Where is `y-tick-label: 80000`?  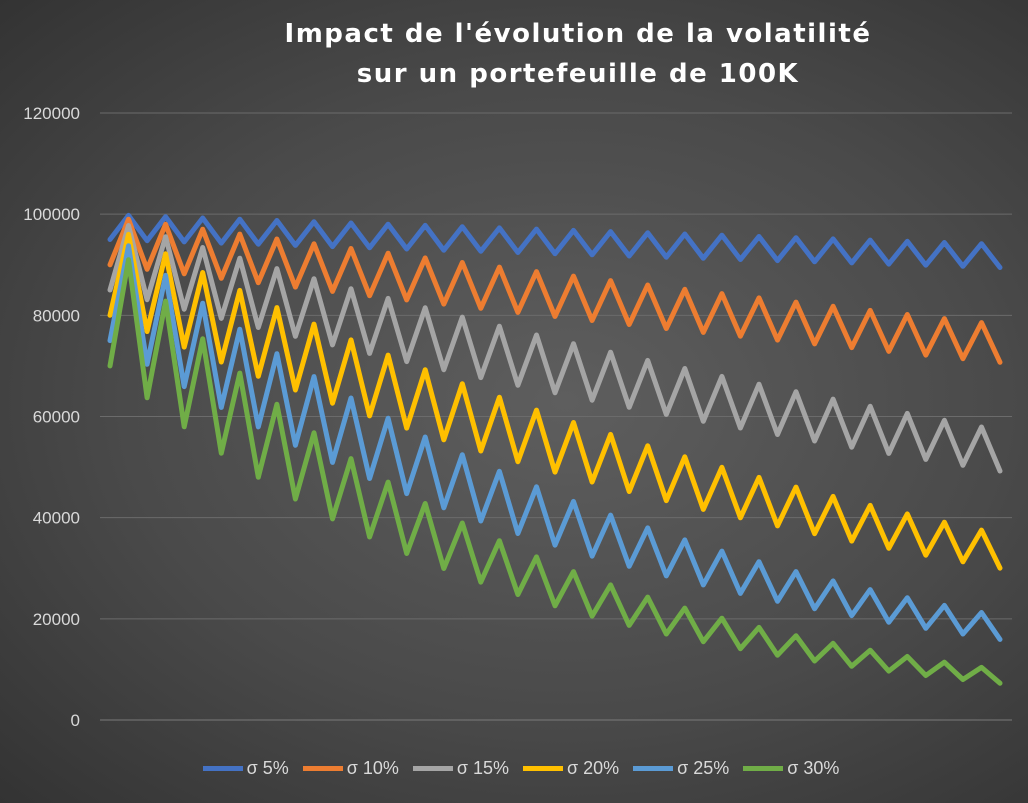
y-tick-label: 80000 is located at coordinates (56, 315).